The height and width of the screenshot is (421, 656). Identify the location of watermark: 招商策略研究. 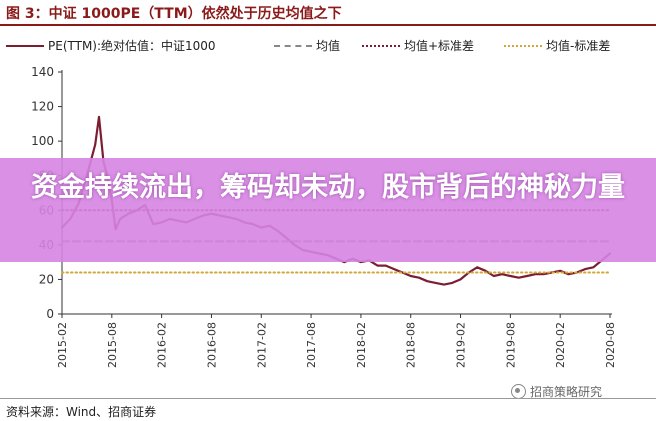
(556, 391).